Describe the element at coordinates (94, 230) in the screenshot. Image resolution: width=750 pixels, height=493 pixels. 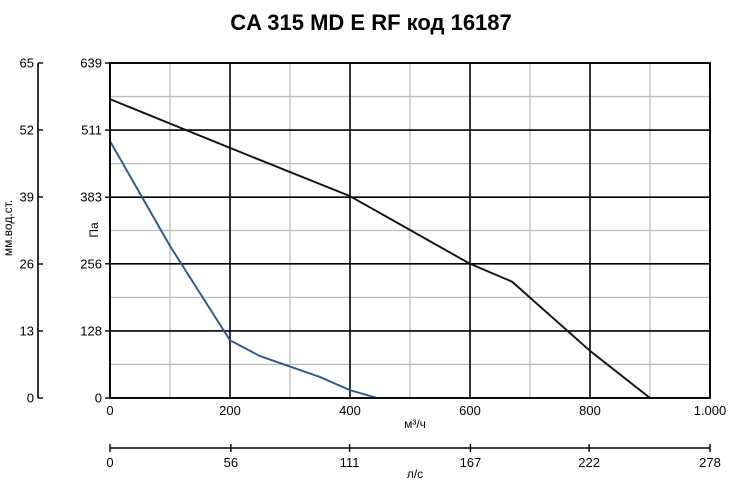
I see `y-axis-label: Па` at that location.